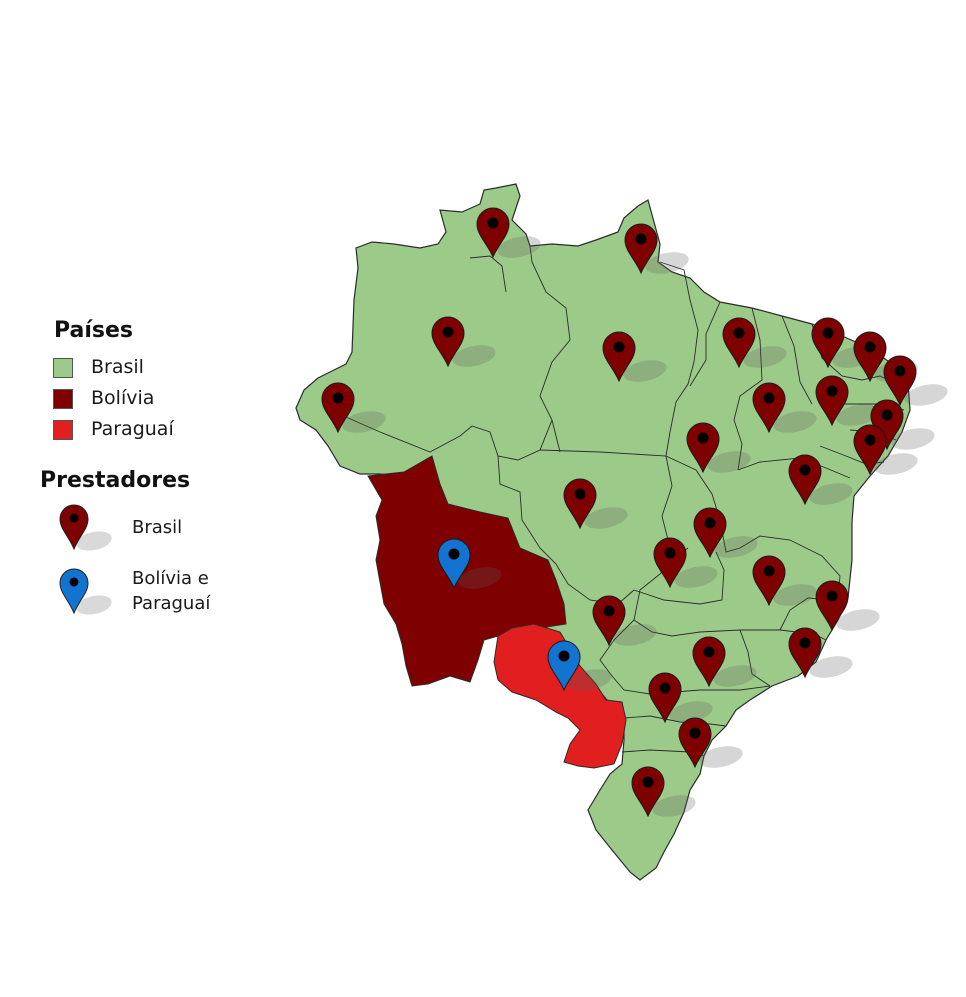 The height and width of the screenshot is (997, 966). I want to click on legend-item-prestador-bolivia-paraguai: Bolívia e Paraguaí, so click(160, 597).